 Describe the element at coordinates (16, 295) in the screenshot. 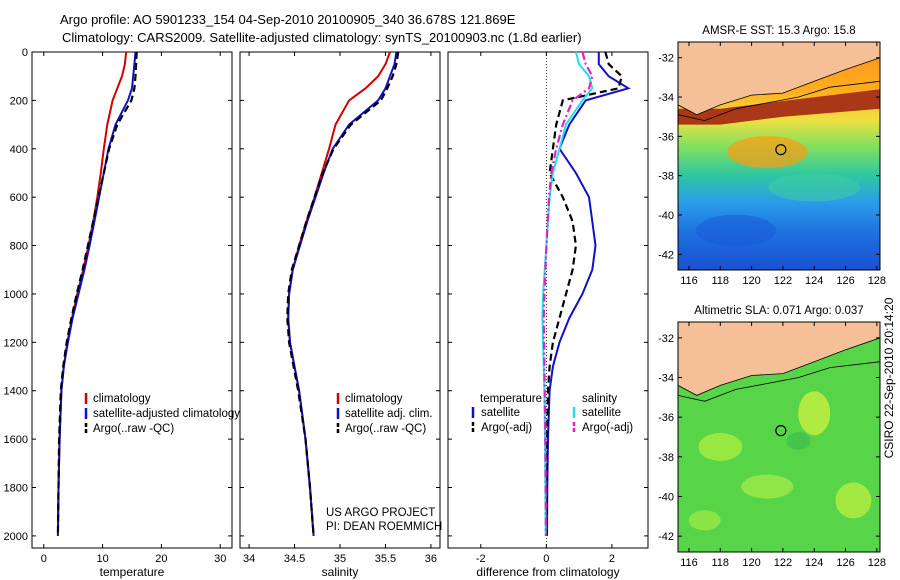

I see `y-tick-label: 1000` at that location.